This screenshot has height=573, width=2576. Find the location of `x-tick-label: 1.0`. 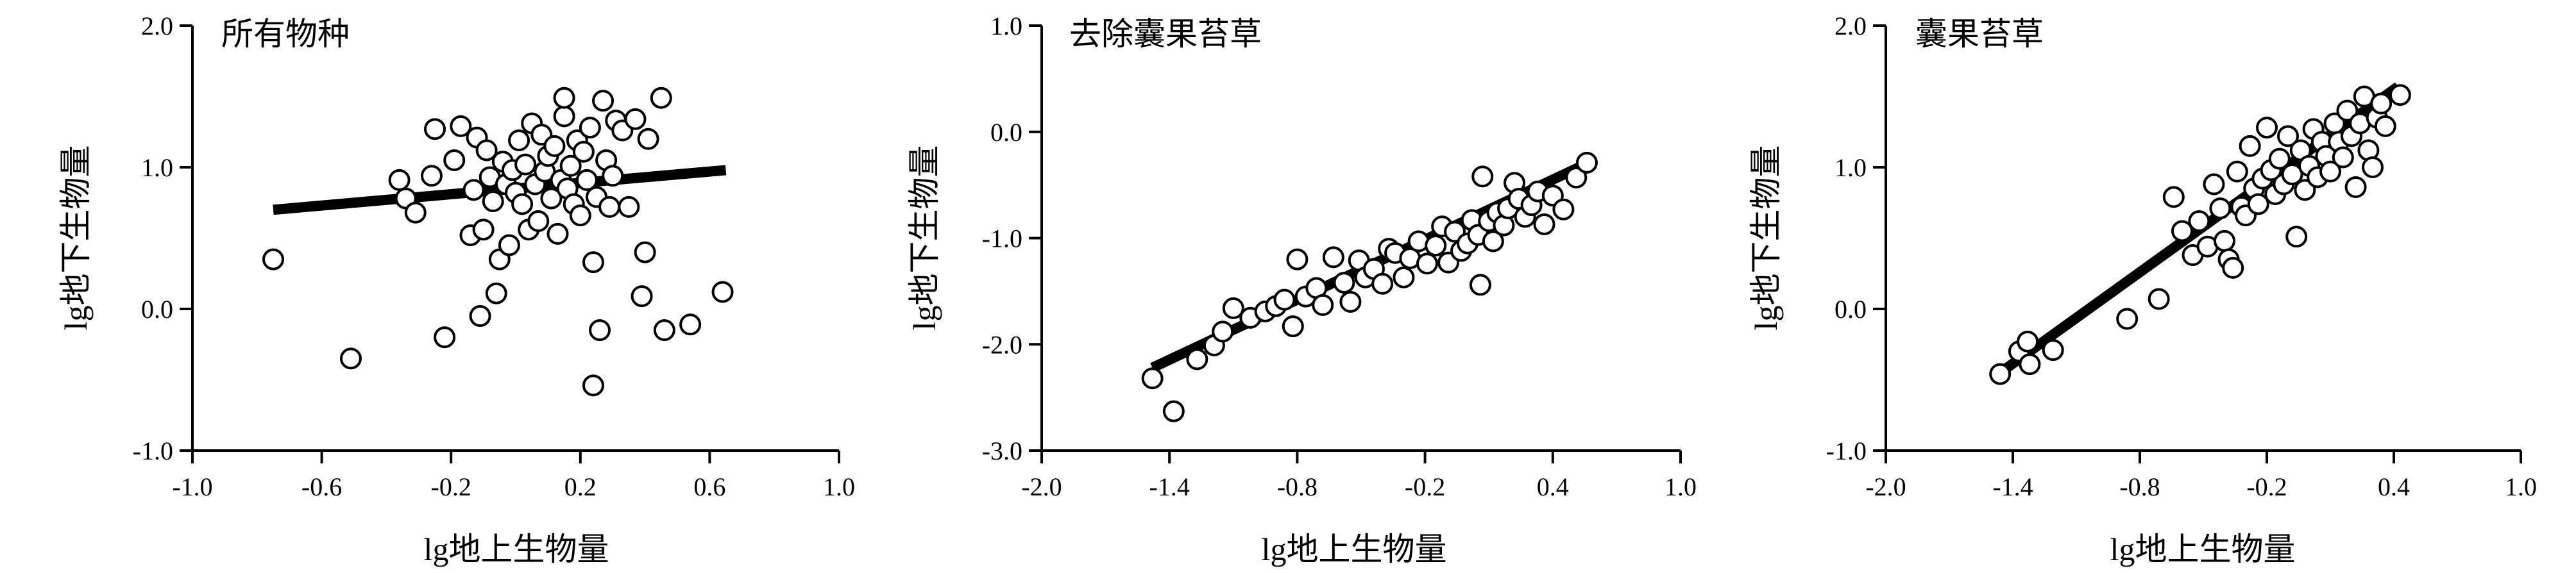

x-tick-label: 1.0 is located at coordinates (2521, 487).